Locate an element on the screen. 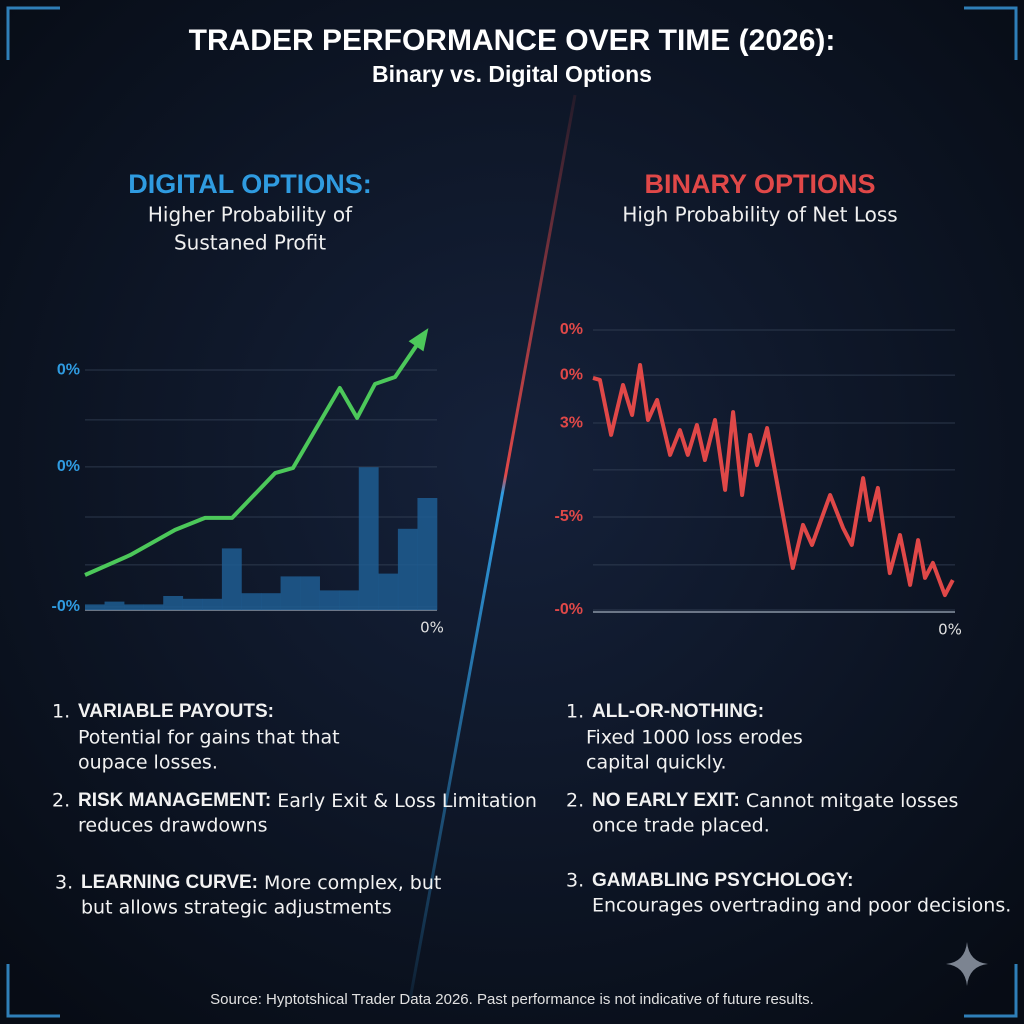 The image size is (1024, 1024). point-text: Fixed 1000 loss erodes is located at coordinates (694, 738).